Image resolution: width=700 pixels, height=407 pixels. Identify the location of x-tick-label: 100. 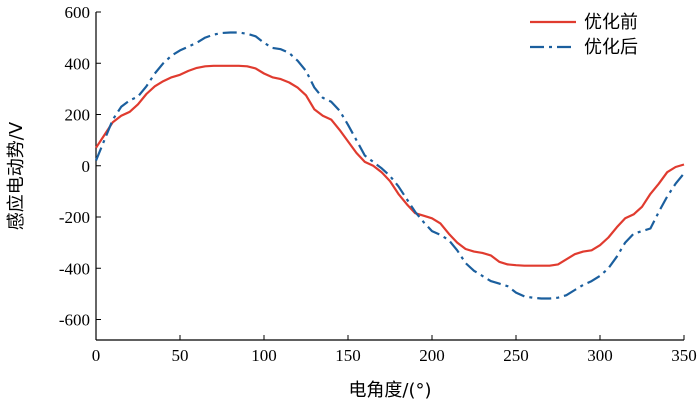
(264, 355).